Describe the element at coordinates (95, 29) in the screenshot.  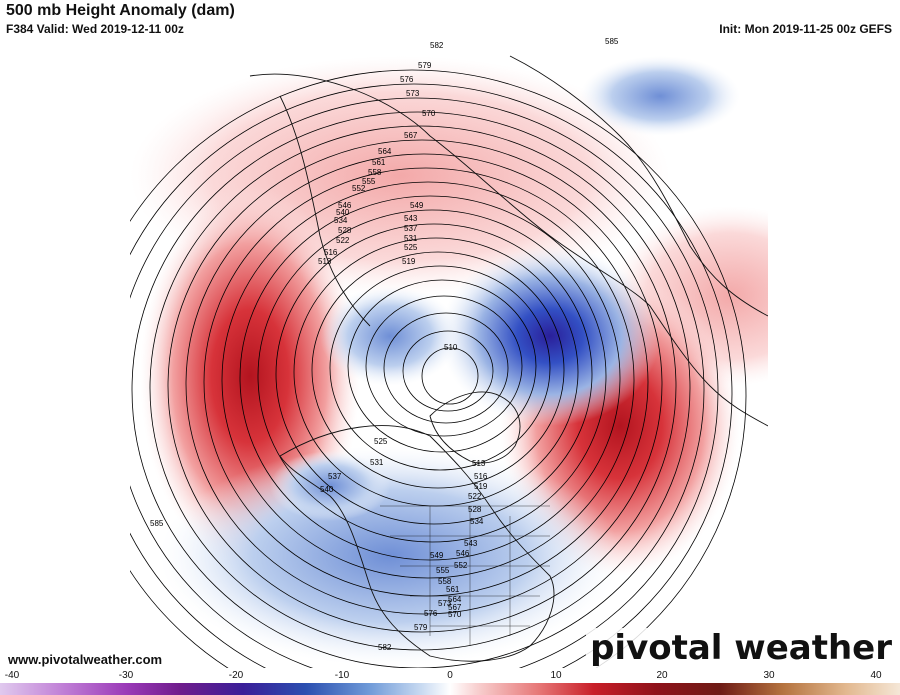
I see `valid-time: F384 Valid: Wed 2019-12-11 00z` at that location.